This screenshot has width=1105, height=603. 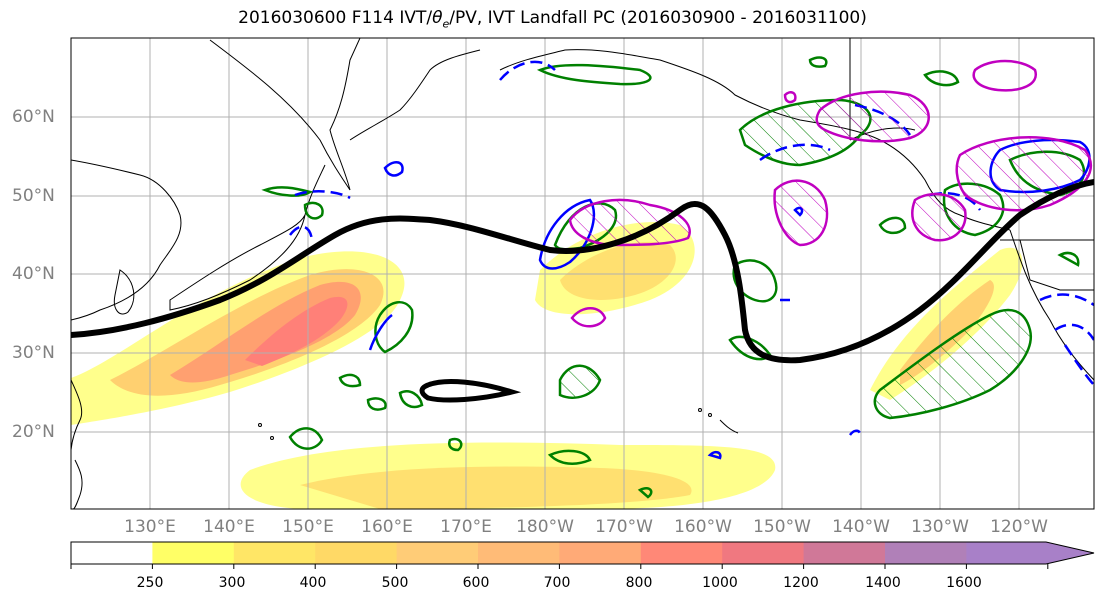 I want to click on lat-label-20n: 20°N, so click(x=33, y=432).